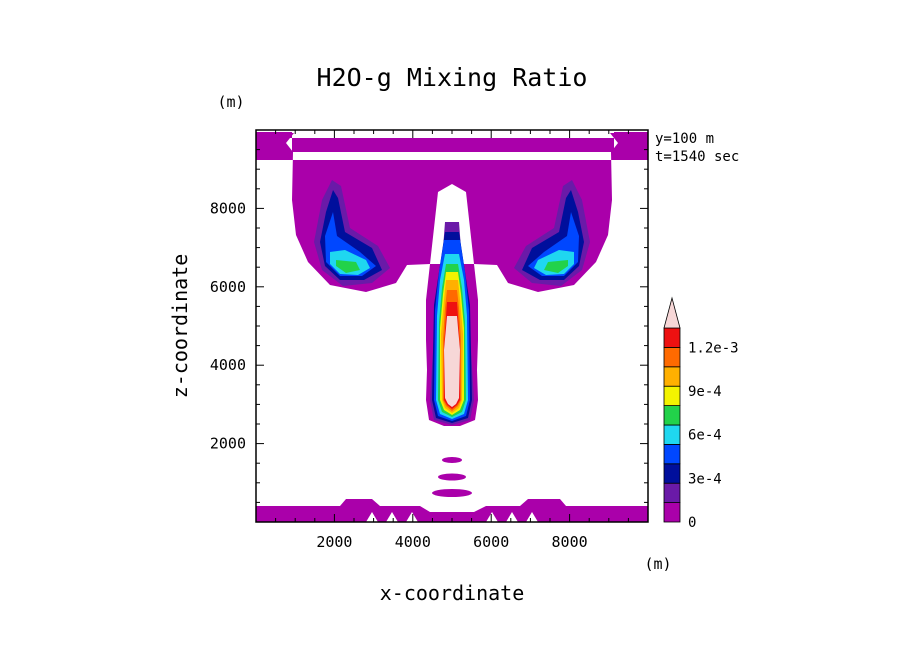  What do you see at coordinates (228, 208) in the screenshot?
I see `y-tick-label: 8000` at bounding box center [228, 208].